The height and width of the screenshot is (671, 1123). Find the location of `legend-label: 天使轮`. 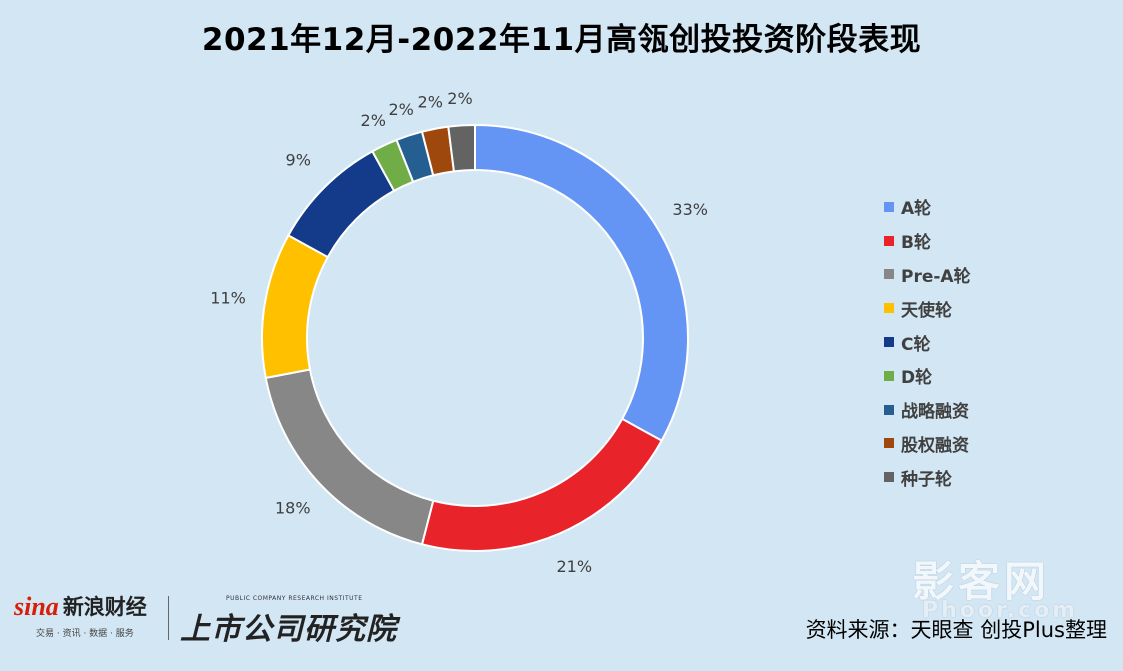

legend-label: 天使轮 is located at coordinates (926, 310).